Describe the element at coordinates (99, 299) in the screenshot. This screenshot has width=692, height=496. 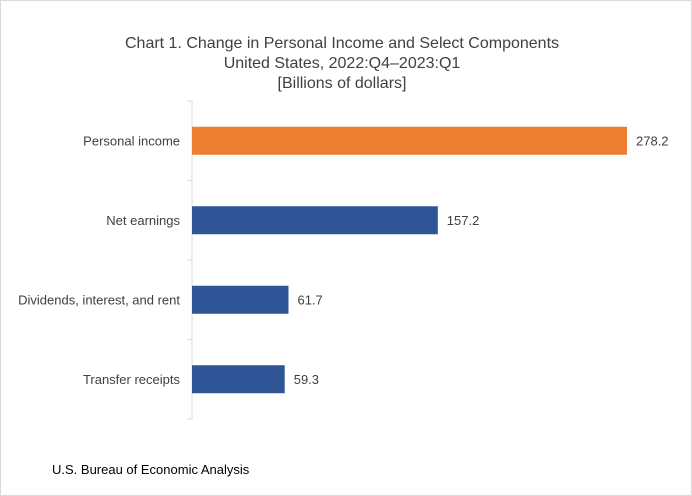
I see `category-label: Dividends, interest, and rent` at that location.